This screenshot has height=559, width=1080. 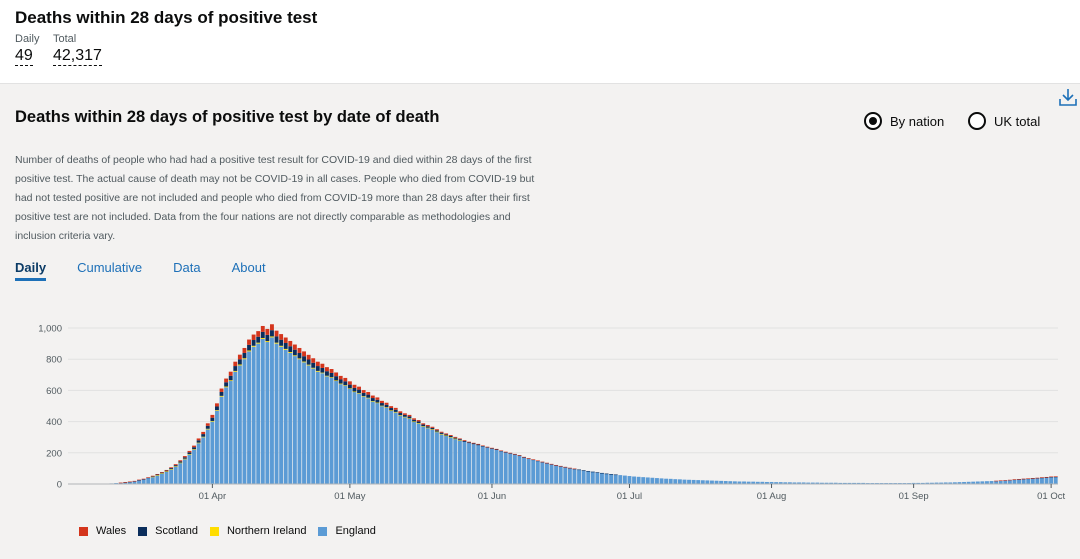 I want to click on radio-circle-unselected, so click(x=977, y=121).